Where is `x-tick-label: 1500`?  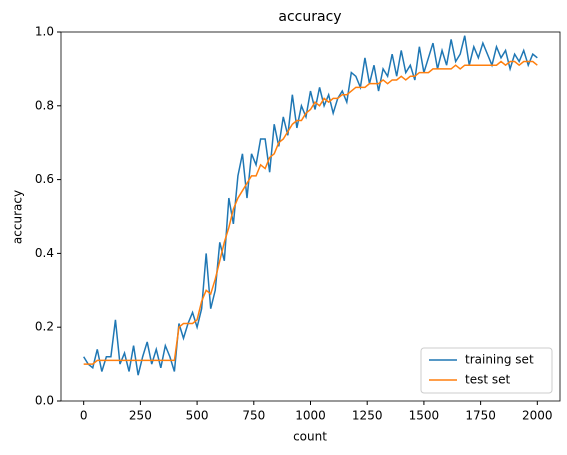 x-tick-label: 1500 is located at coordinates (424, 416).